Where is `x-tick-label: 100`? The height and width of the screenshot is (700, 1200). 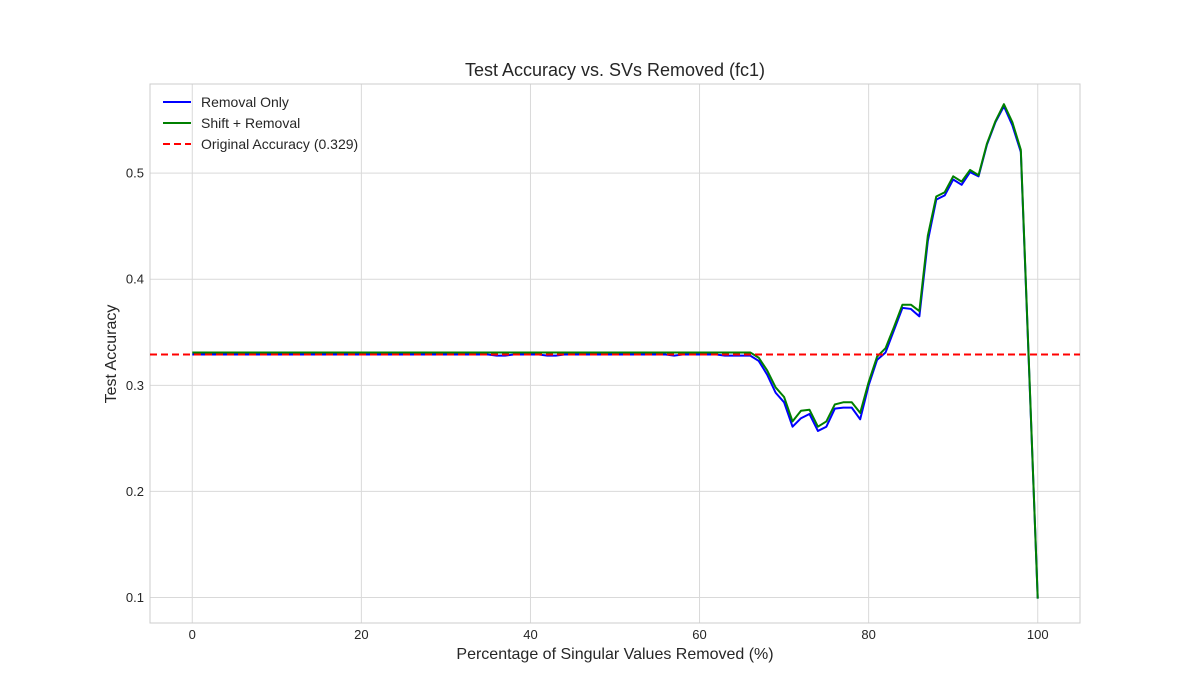 x-tick-label: 100 is located at coordinates (1038, 634).